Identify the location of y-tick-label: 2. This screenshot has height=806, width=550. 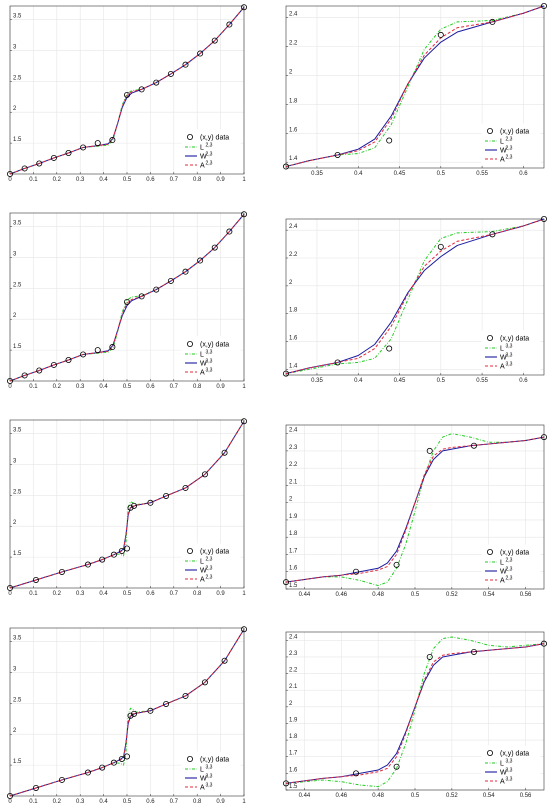
(15, 316).